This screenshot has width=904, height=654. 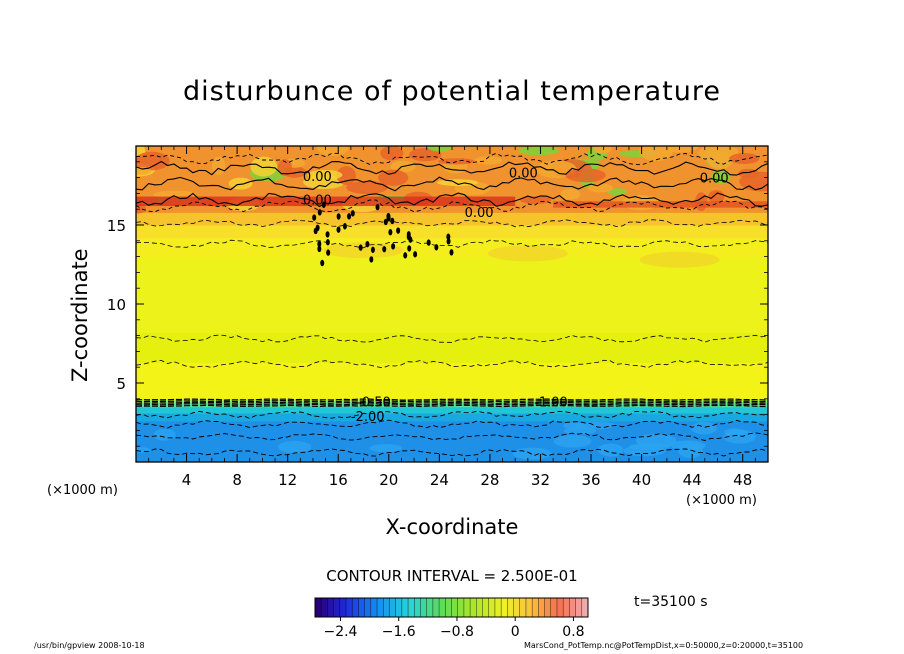 What do you see at coordinates (452, 527) in the screenshot?
I see `x-axis-label: X-coordinate` at bounding box center [452, 527].